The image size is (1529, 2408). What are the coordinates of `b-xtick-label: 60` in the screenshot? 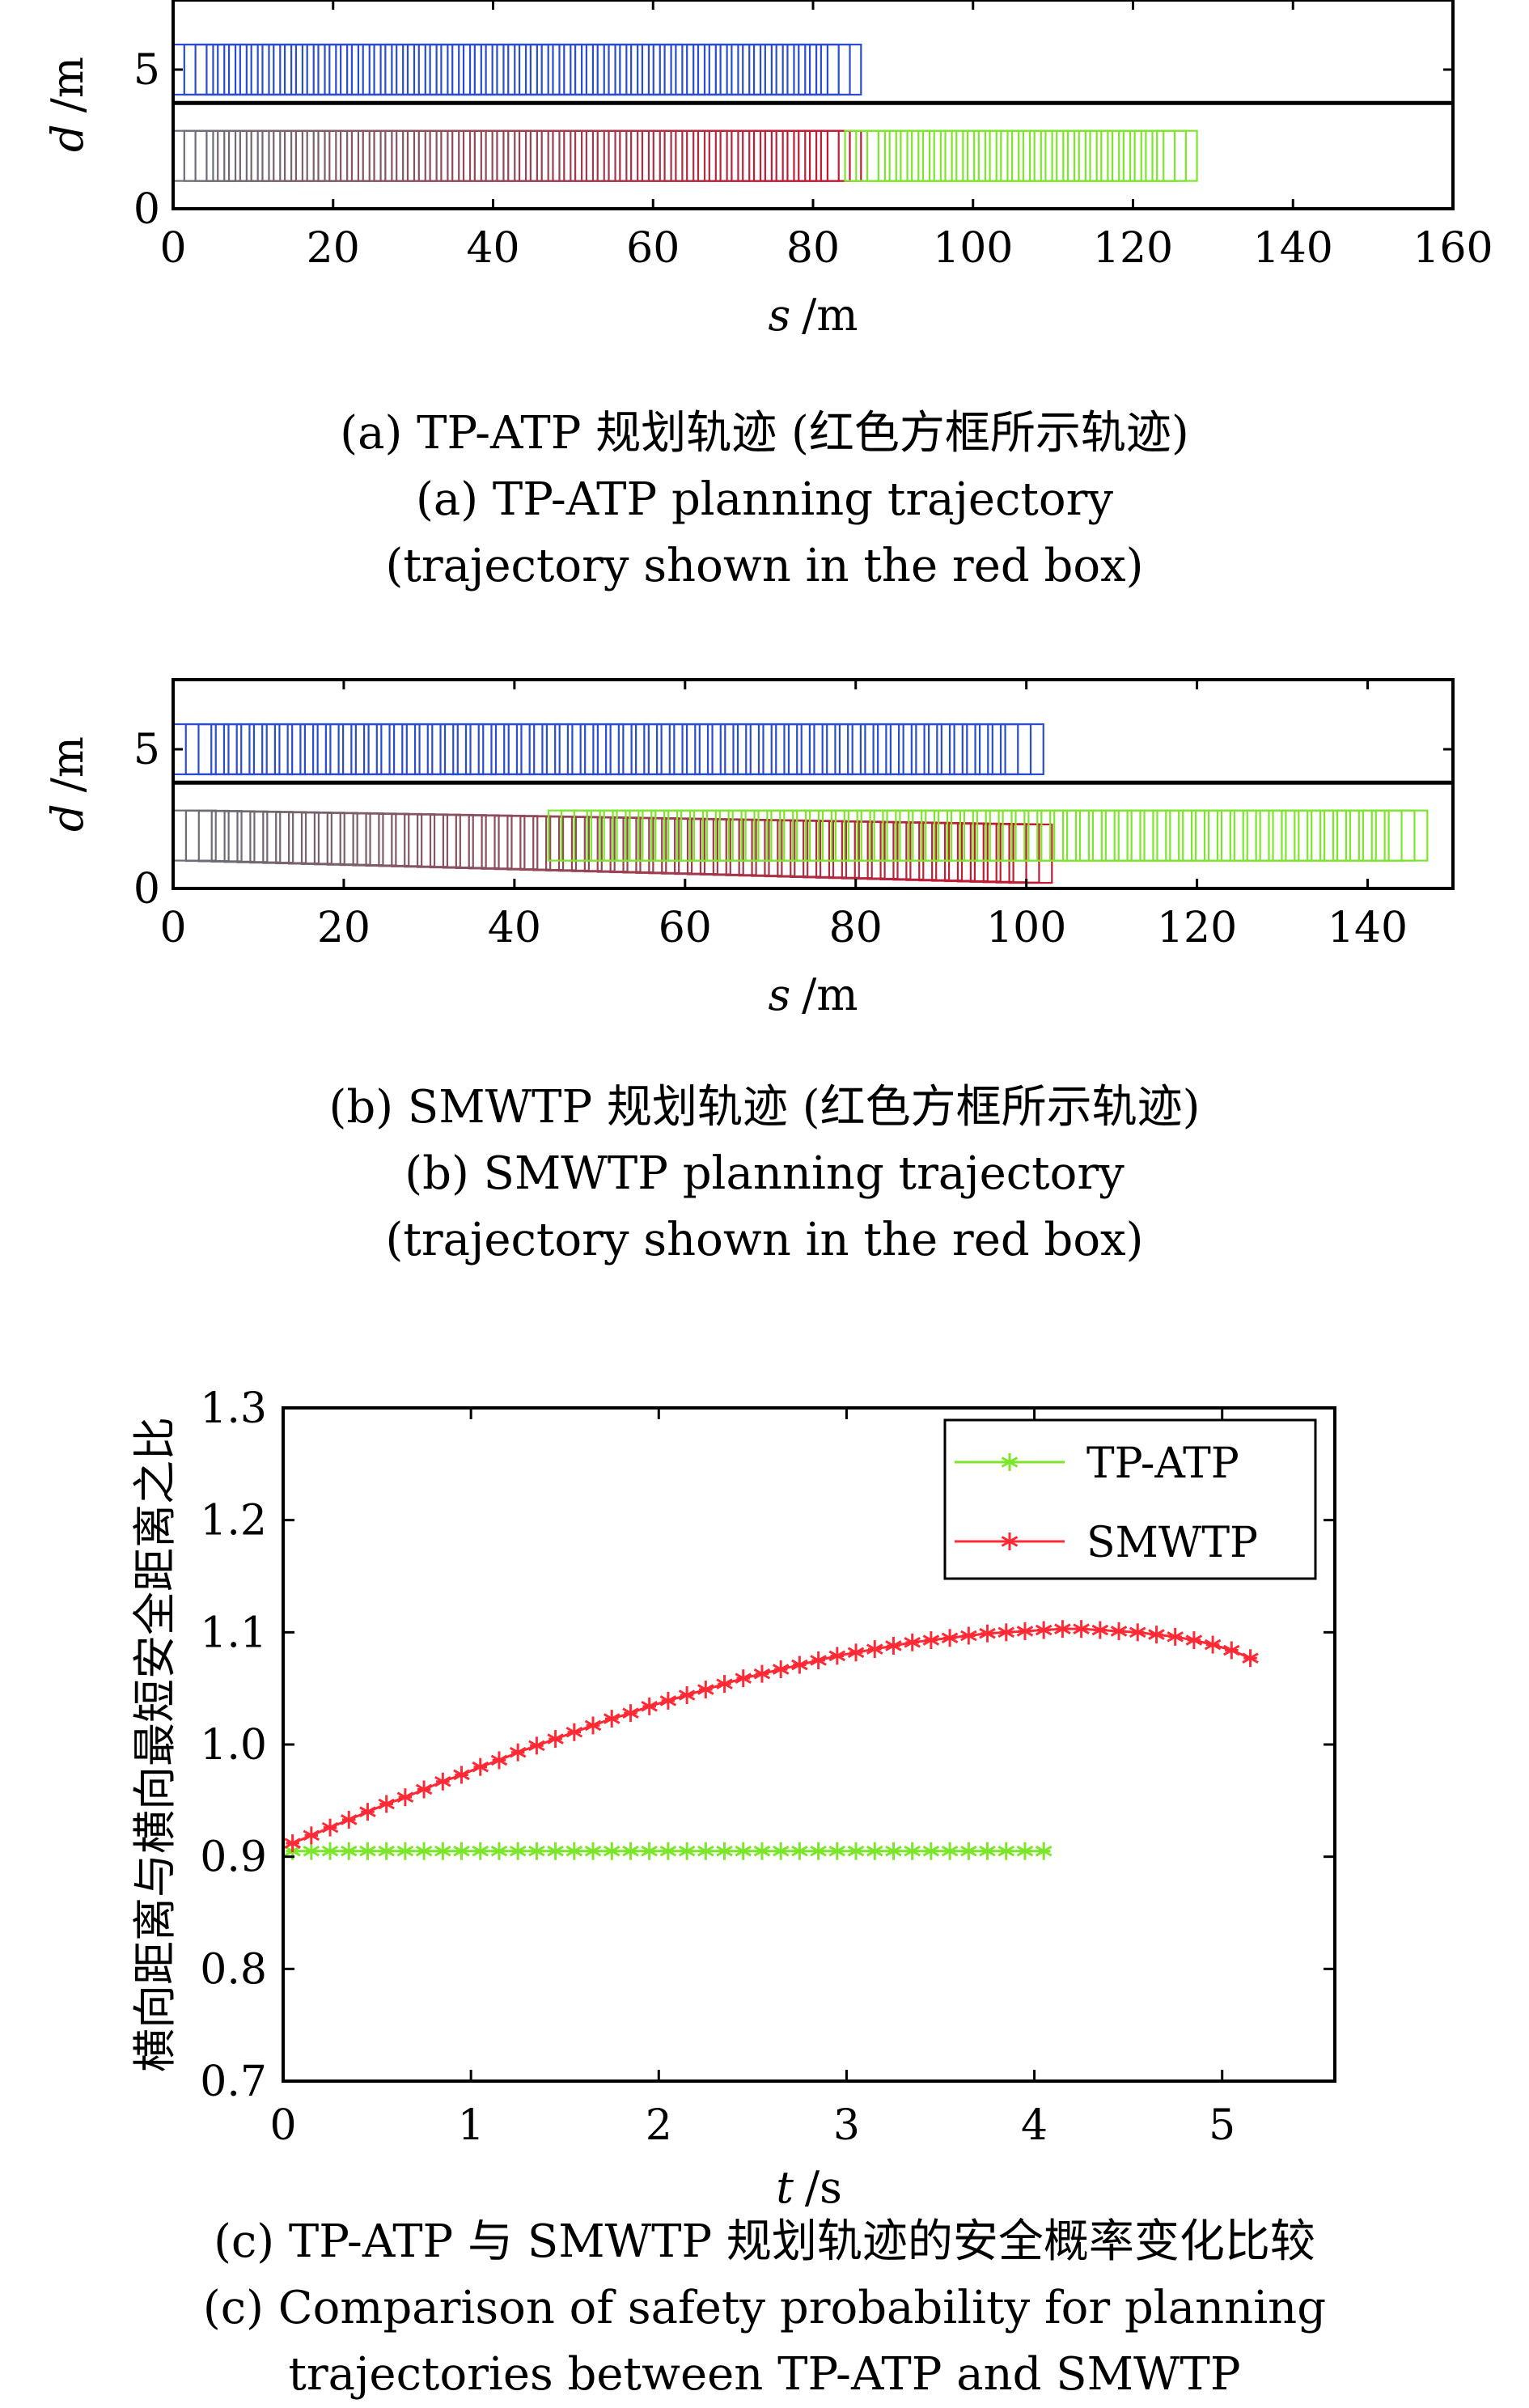 It's located at (686, 928).